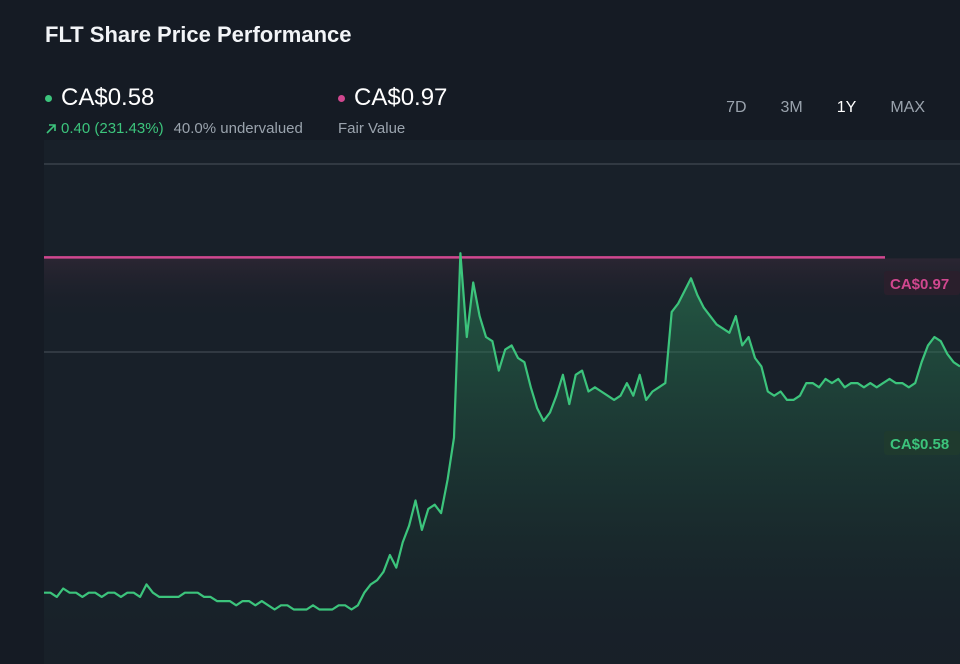 This screenshot has height=664, width=960. What do you see at coordinates (846, 107) in the screenshot?
I see `tab-1y: 1Y` at bounding box center [846, 107].